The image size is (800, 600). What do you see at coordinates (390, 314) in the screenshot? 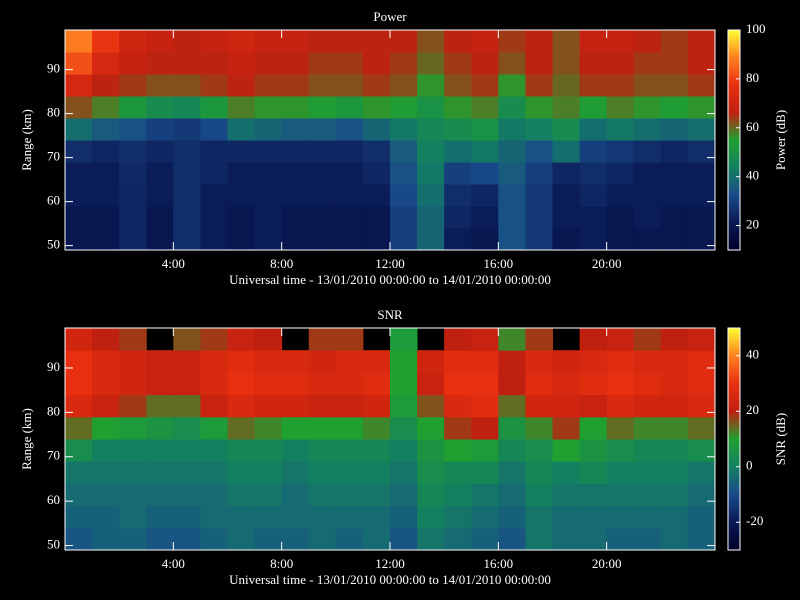
I see `chart-title: SNR` at bounding box center [390, 314].